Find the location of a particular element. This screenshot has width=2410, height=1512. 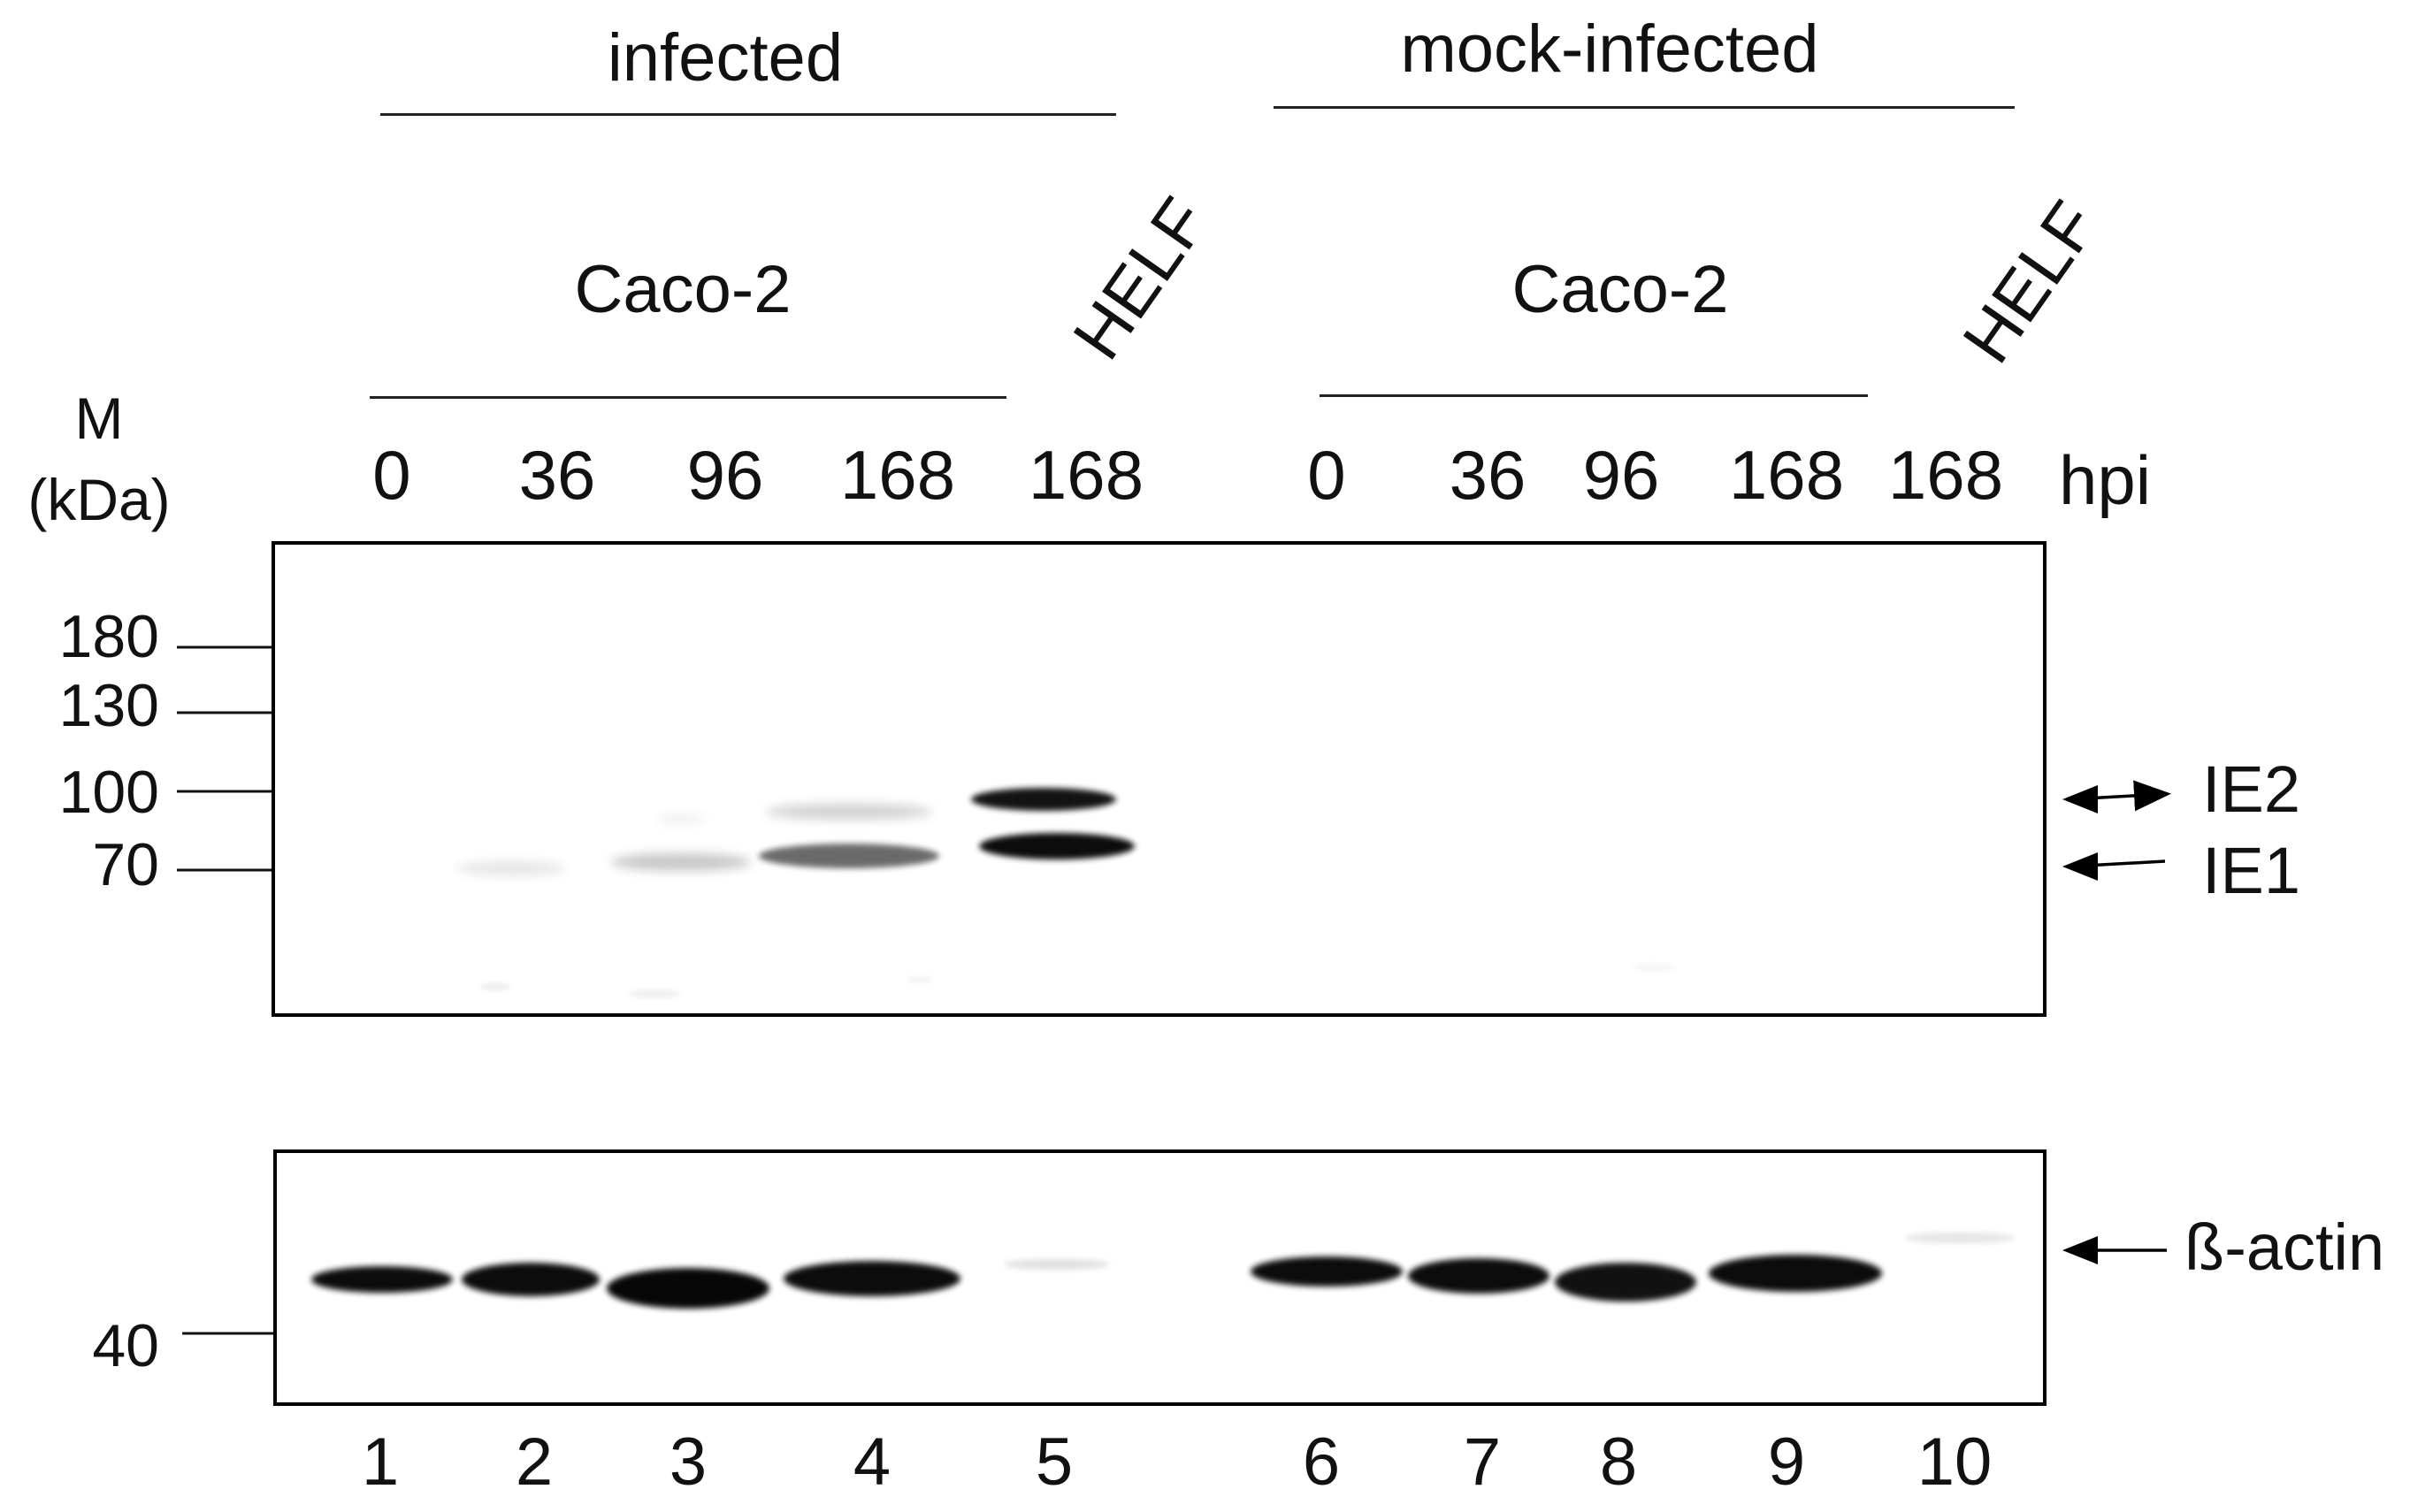

band-label-actin: ß-actin is located at coordinates (2284, 1247).